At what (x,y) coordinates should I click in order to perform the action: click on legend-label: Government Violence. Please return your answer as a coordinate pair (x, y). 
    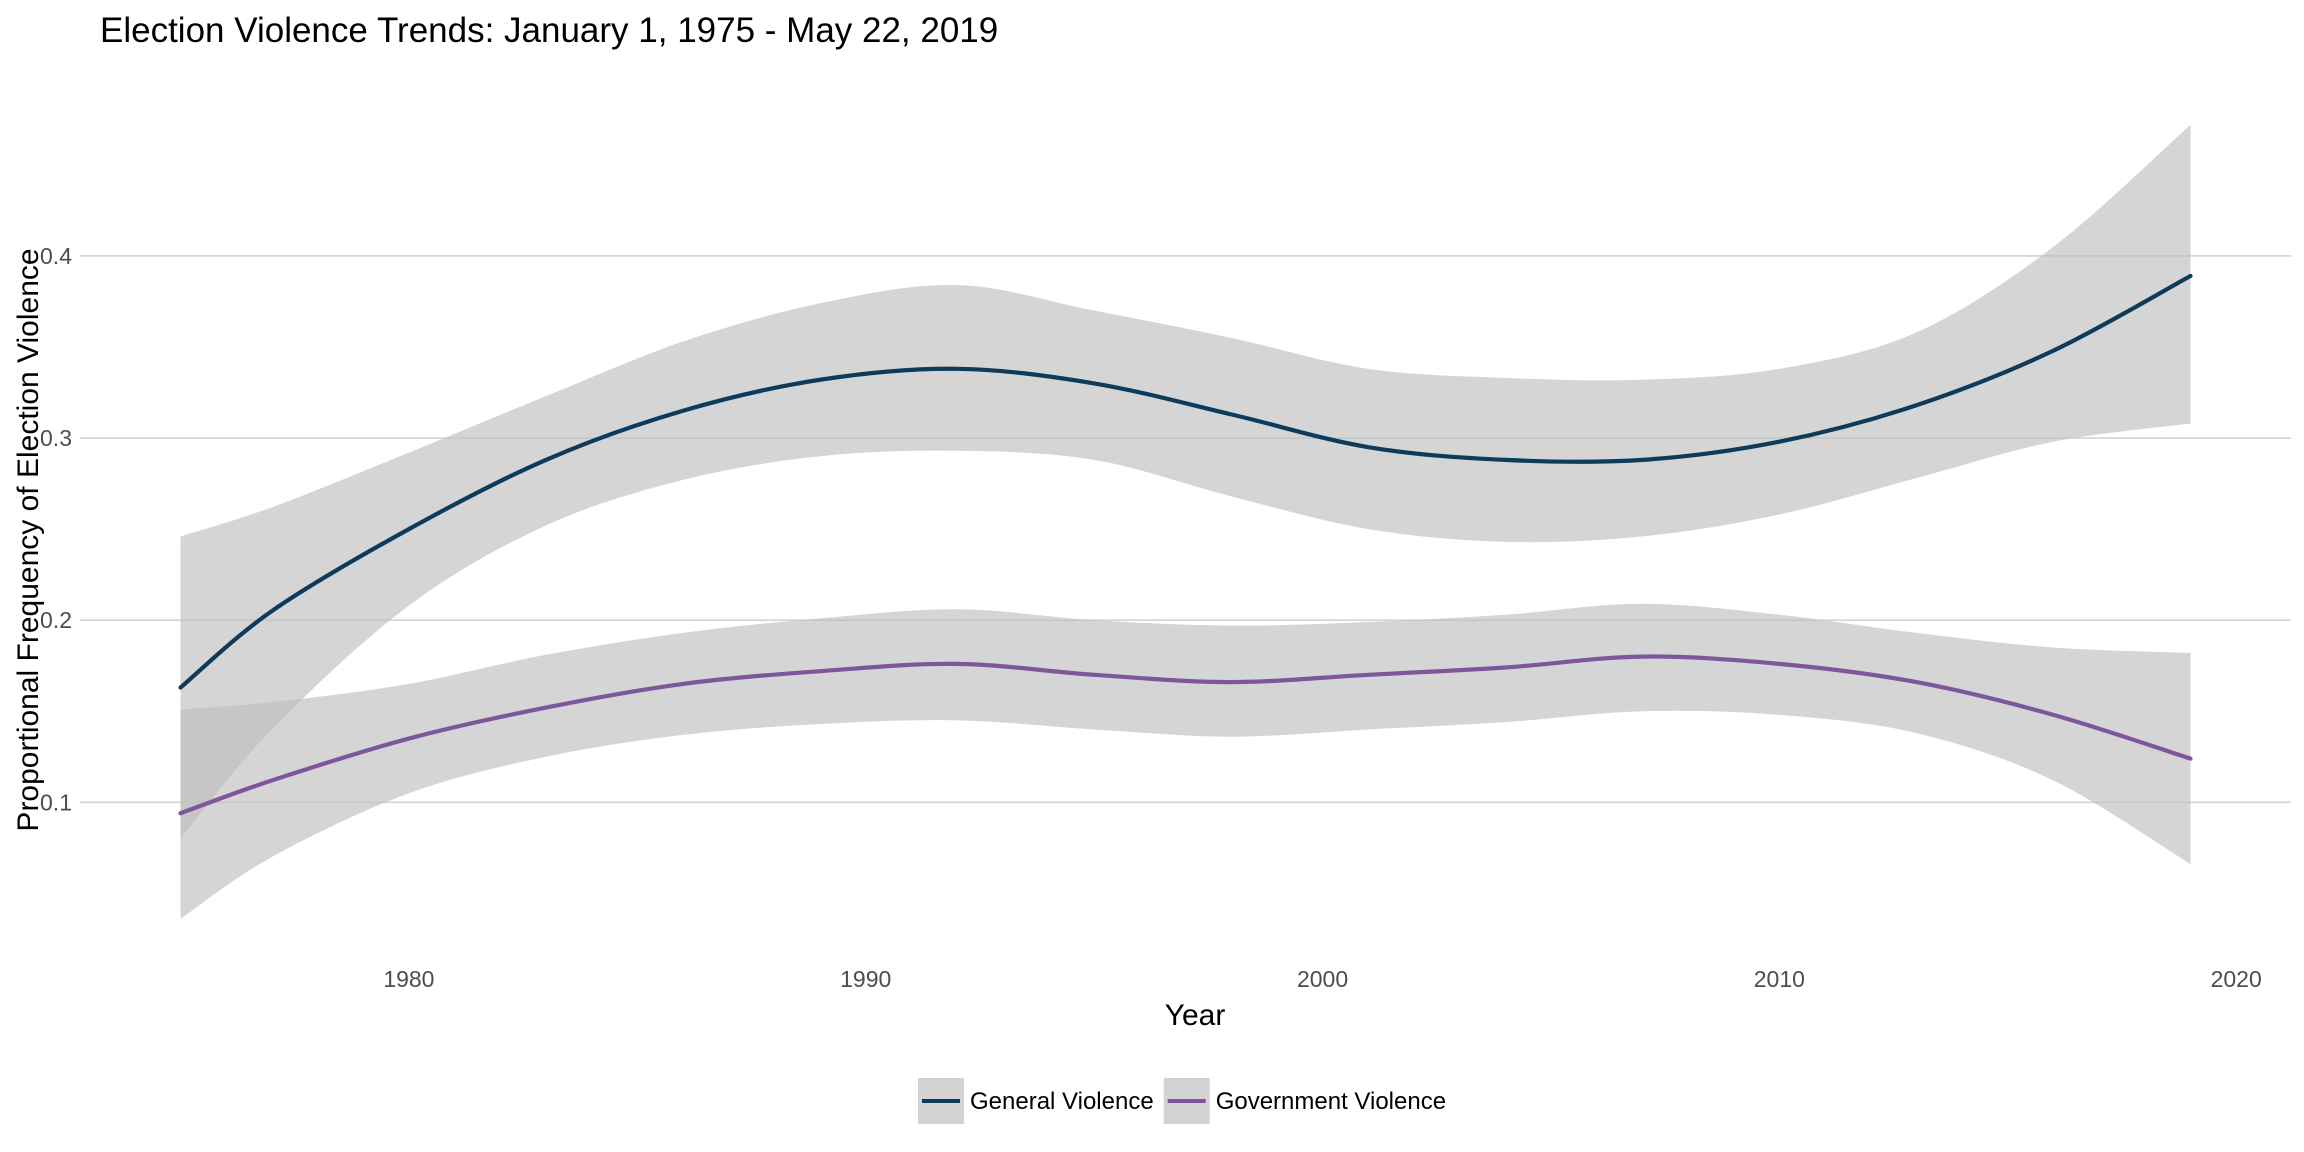
    Looking at the image, I should click on (1331, 1101).